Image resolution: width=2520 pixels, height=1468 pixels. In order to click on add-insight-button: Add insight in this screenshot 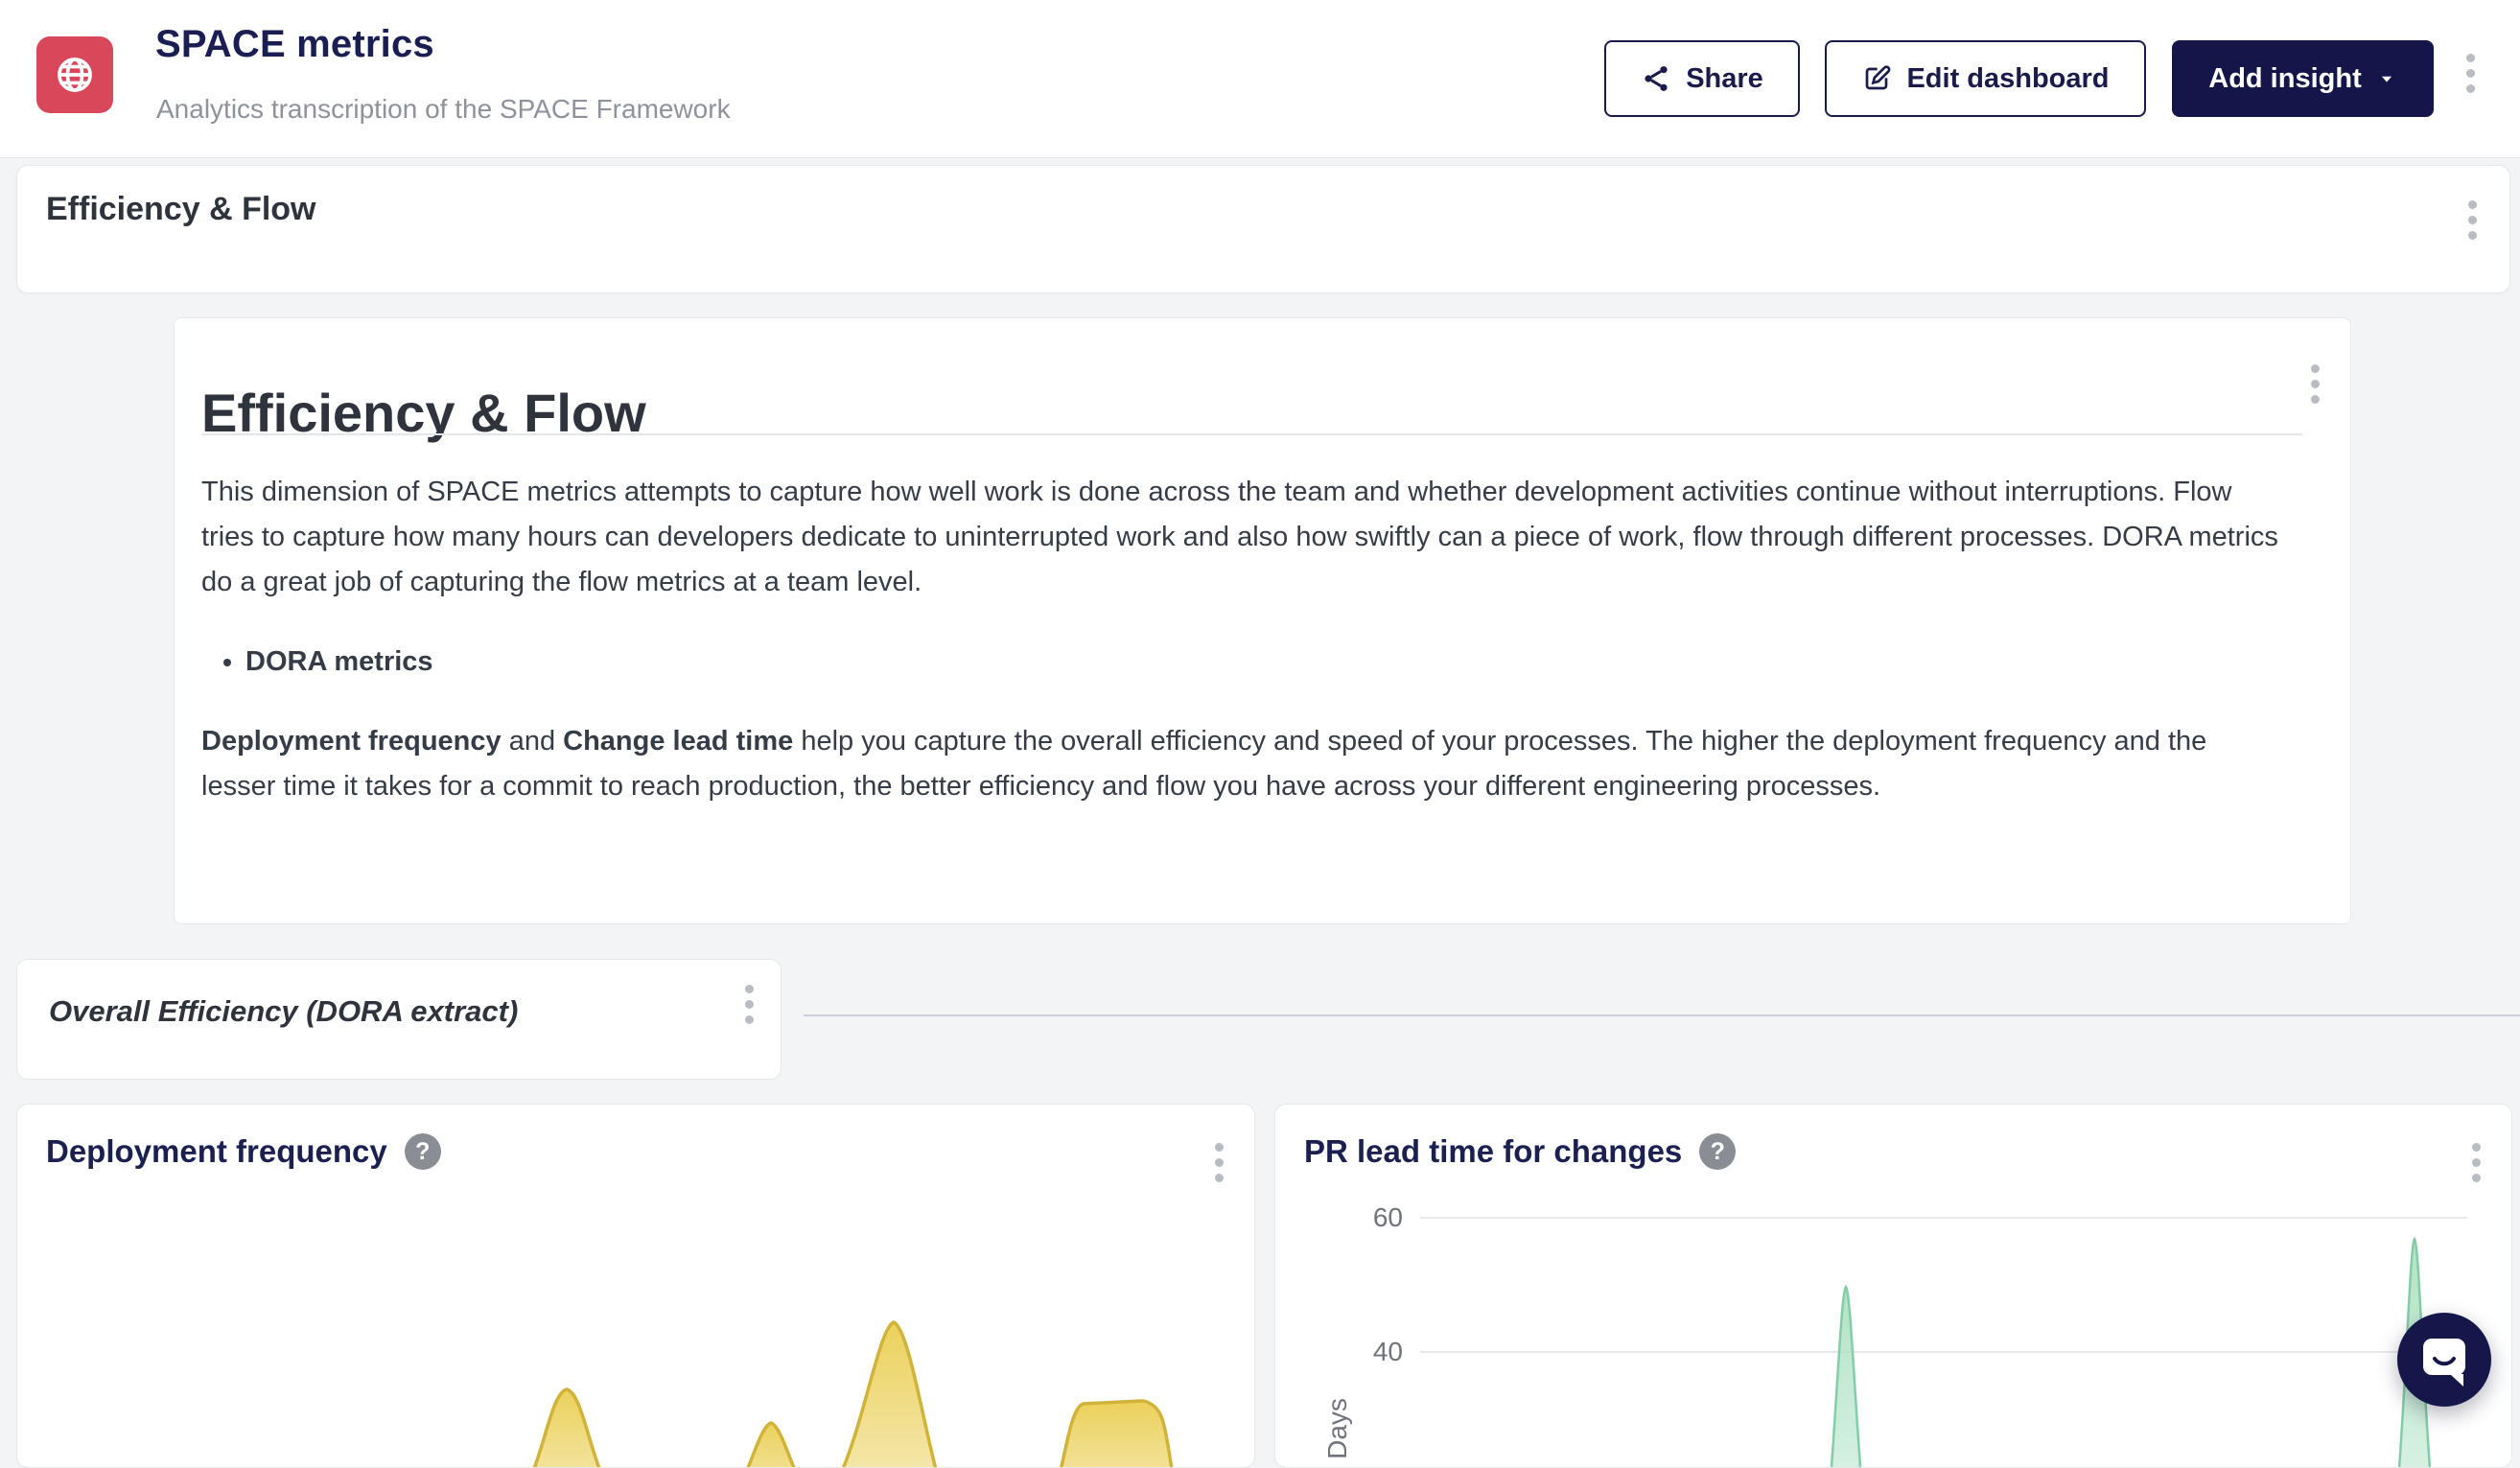, I will do `click(2303, 78)`.